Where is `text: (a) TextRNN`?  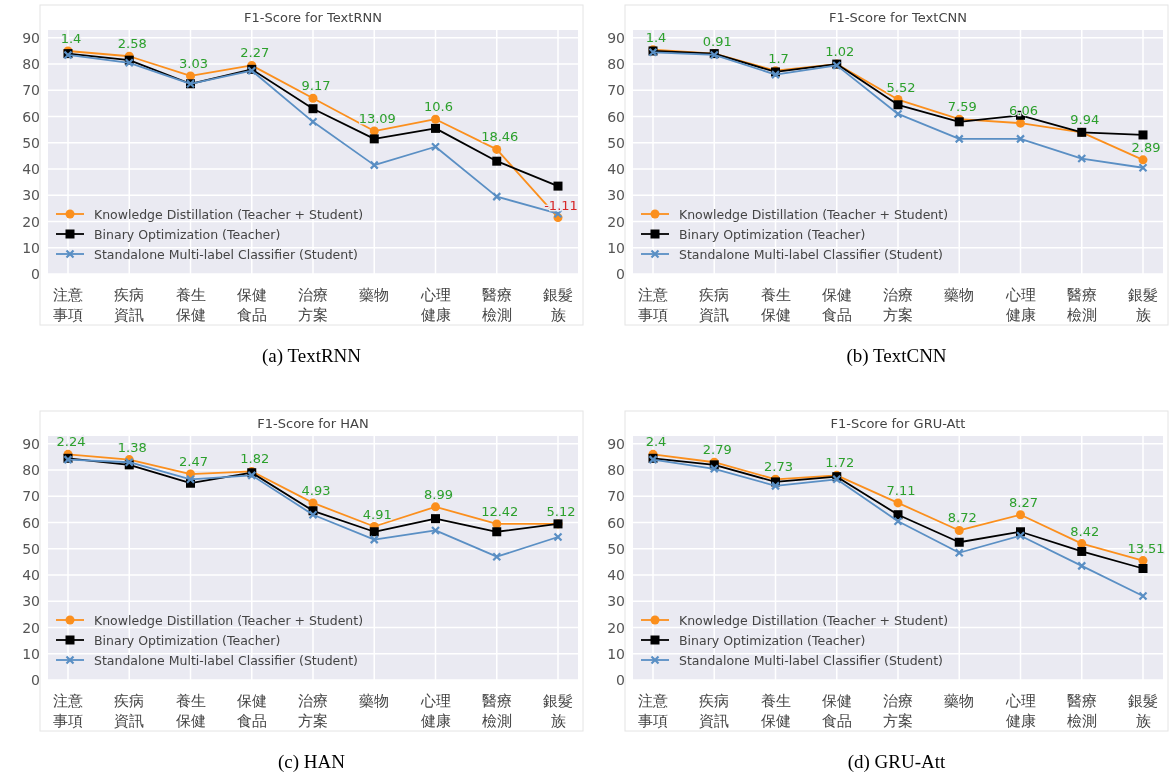
text: (a) TextRNN is located at coordinates (311, 356).